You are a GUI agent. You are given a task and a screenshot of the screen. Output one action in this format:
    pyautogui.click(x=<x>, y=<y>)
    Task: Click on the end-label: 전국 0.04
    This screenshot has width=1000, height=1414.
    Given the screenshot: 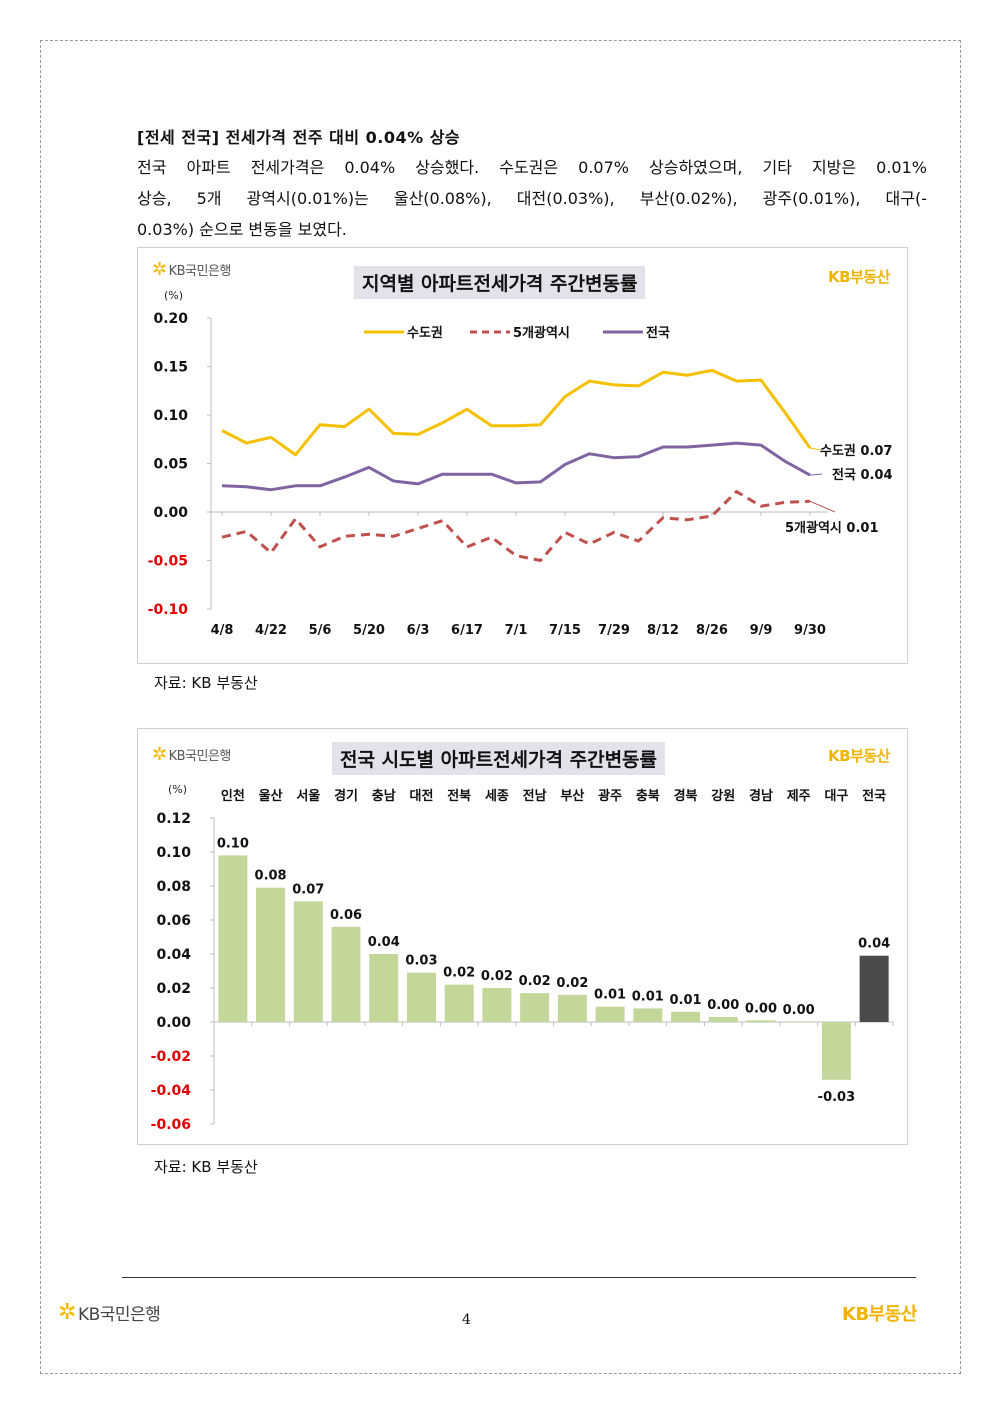 What is the action you would take?
    pyautogui.click(x=862, y=475)
    